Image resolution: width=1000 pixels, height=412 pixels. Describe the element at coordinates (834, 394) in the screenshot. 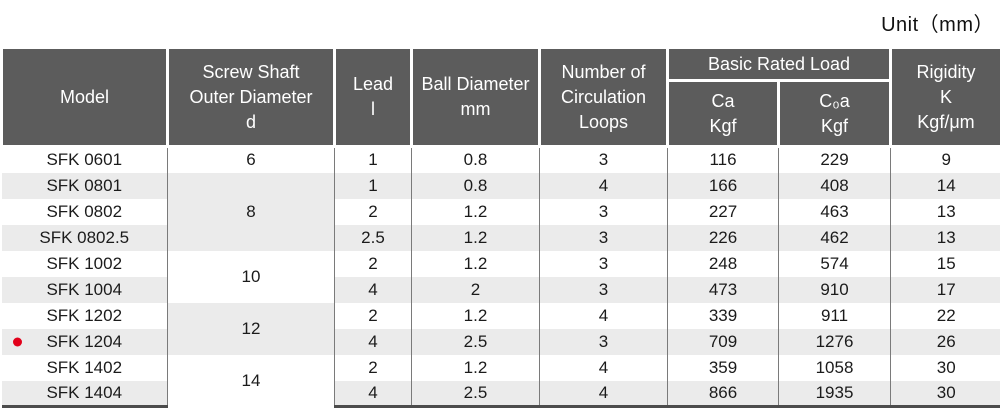

I see `c0a-cell: 1935` at that location.